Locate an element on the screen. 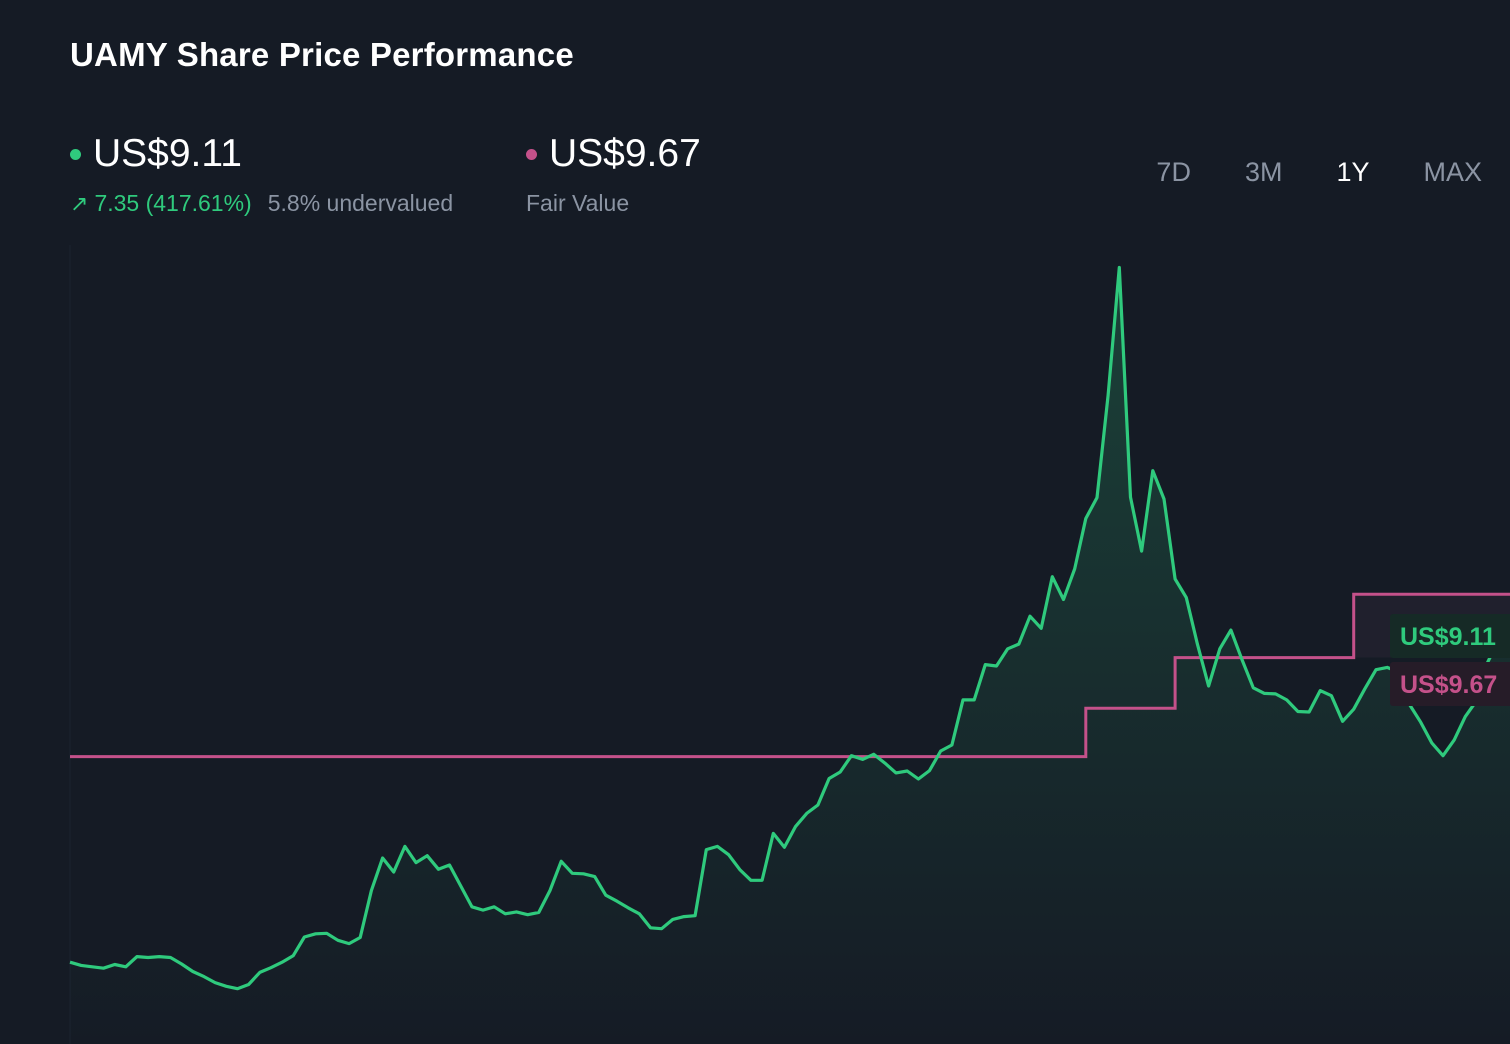 The height and width of the screenshot is (1044, 1510). price-end-label: US$9.11 is located at coordinates (1448, 637).